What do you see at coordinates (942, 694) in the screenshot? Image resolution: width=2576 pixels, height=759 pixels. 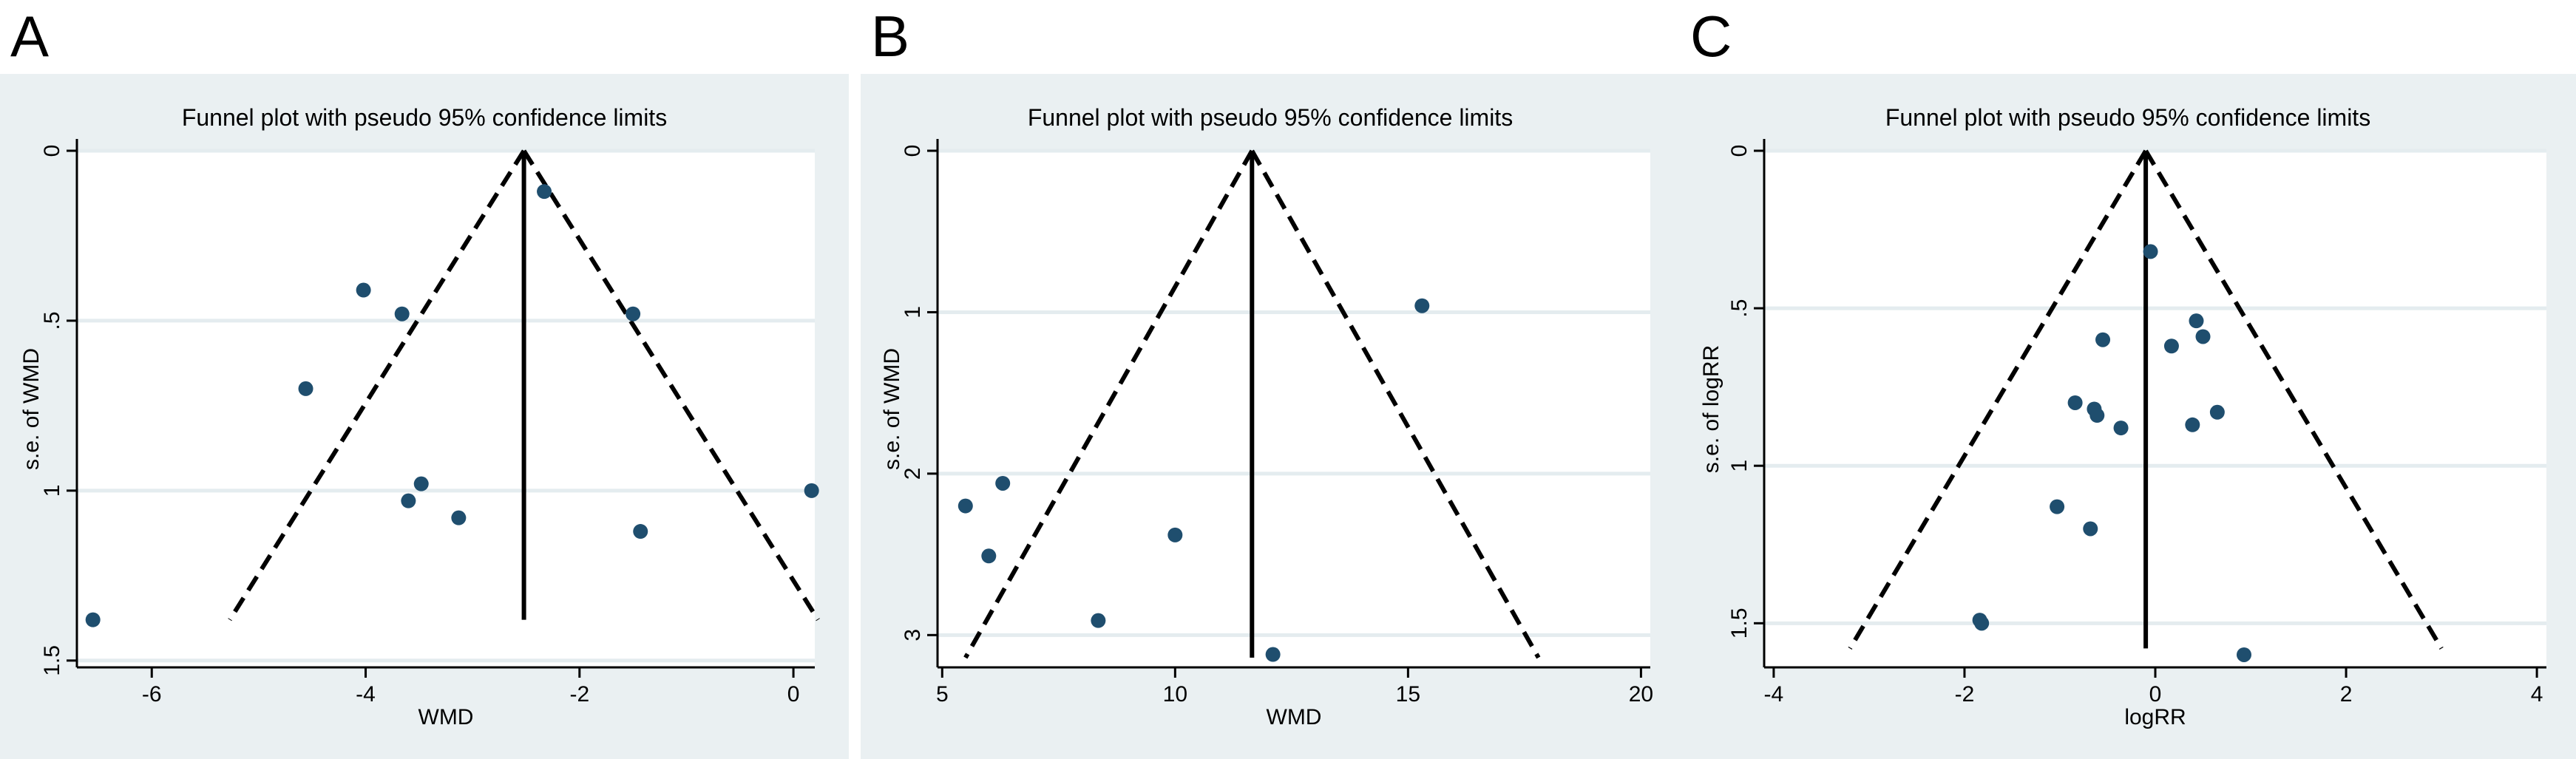 I see `x-tick-label: 5` at bounding box center [942, 694].